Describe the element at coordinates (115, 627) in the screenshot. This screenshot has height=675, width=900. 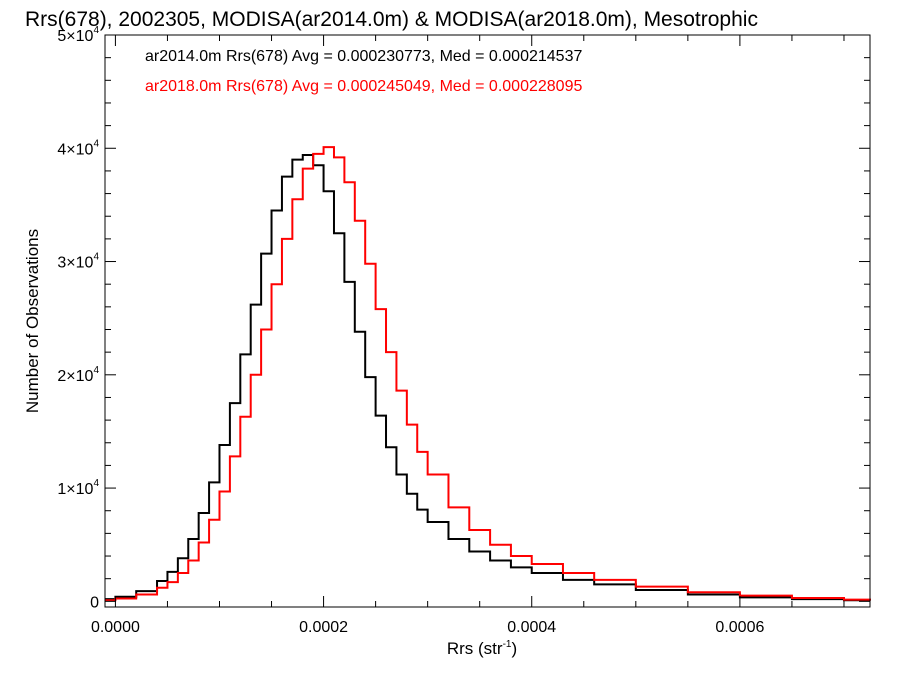
I see `x-tick-label: 0.0000` at that location.